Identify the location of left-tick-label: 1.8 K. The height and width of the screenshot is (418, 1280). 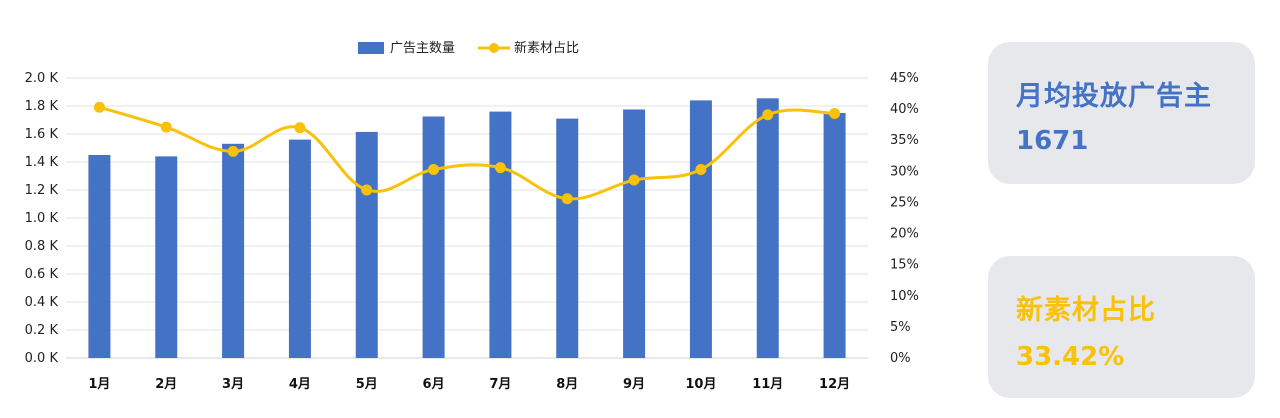
(42, 106).